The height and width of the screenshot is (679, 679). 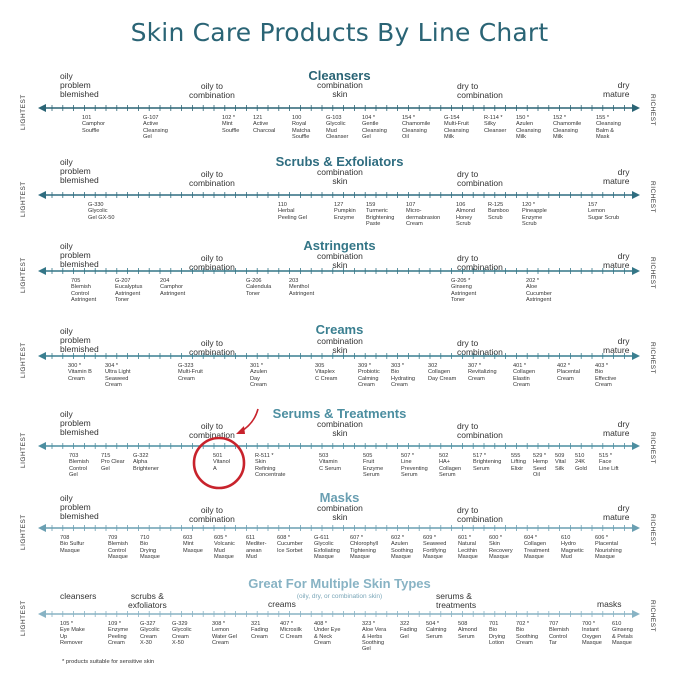 What do you see at coordinates (572, 547) in the screenshot?
I see `product-label: 610 Hydro Magnetic Mud` at bounding box center [572, 547].